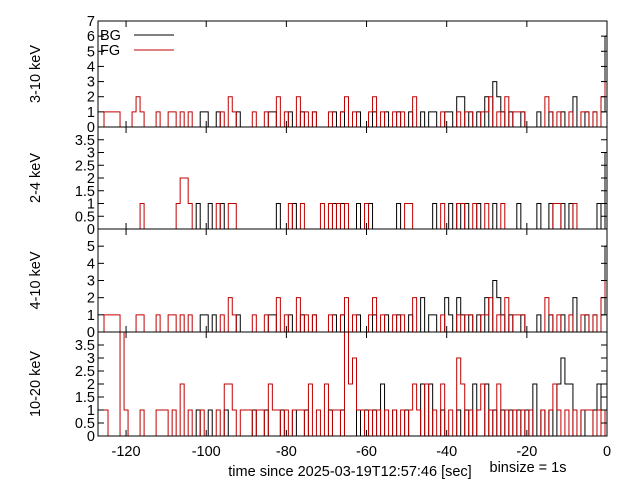 Image resolution: width=640 pixels, height=480 pixels. Describe the element at coordinates (36, 74) in the screenshot. I see `panel-0-ylabel: 3-10 keV` at that location.